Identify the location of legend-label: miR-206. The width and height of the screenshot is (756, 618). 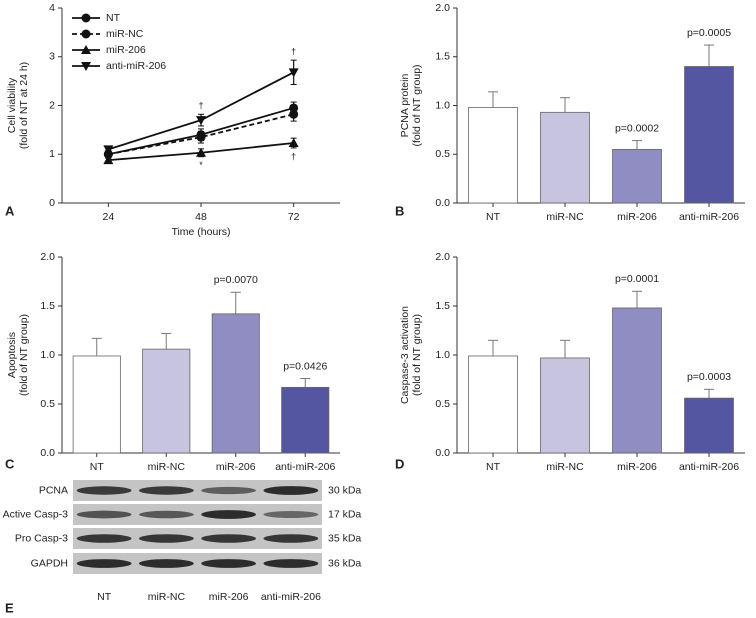
(126, 50).